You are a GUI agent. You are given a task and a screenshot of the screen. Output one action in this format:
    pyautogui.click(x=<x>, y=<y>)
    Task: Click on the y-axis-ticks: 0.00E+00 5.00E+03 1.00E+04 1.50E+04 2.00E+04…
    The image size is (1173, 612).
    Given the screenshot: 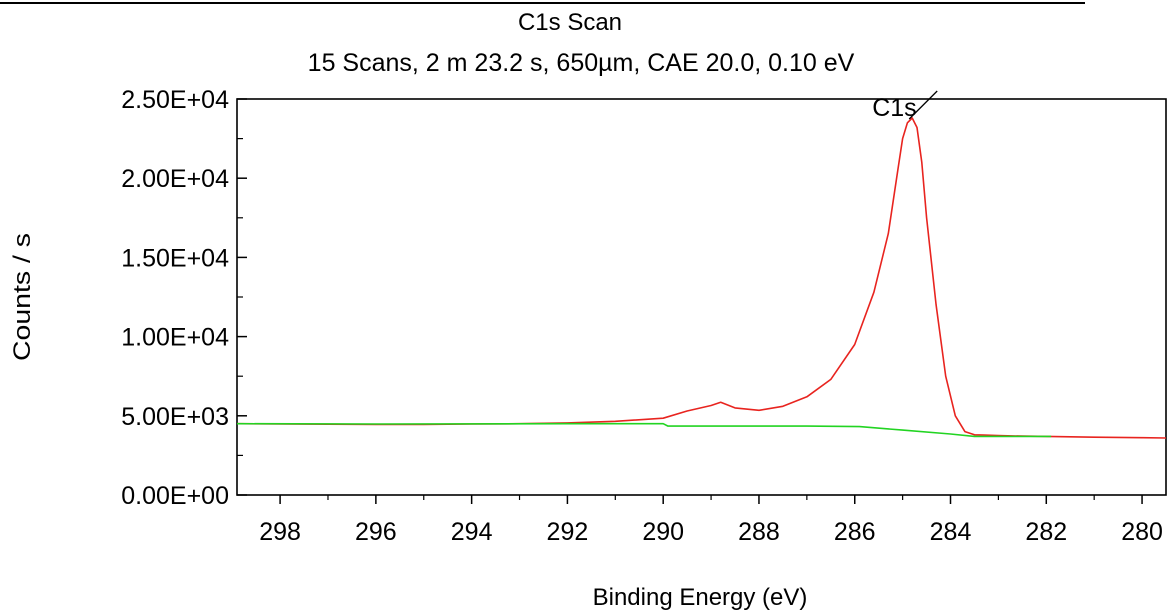 What is the action you would take?
    pyautogui.click(x=184, y=298)
    